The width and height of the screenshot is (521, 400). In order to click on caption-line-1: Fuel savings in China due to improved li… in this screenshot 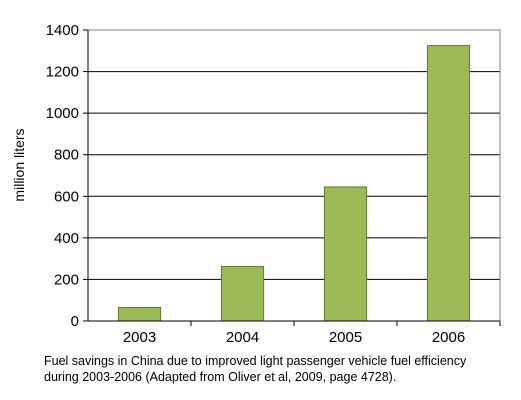, I will do `click(255, 361)`.